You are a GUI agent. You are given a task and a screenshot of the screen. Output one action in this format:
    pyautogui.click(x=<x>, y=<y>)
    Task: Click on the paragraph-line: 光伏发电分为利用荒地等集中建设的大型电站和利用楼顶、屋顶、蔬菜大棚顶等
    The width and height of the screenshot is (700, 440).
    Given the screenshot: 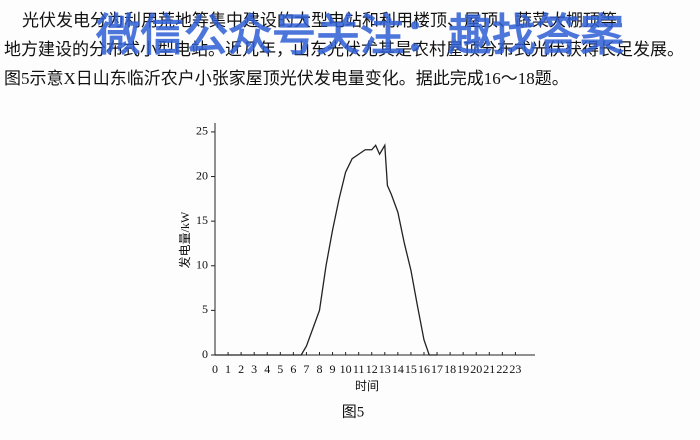 What is the action you would take?
    pyautogui.click(x=319, y=20)
    